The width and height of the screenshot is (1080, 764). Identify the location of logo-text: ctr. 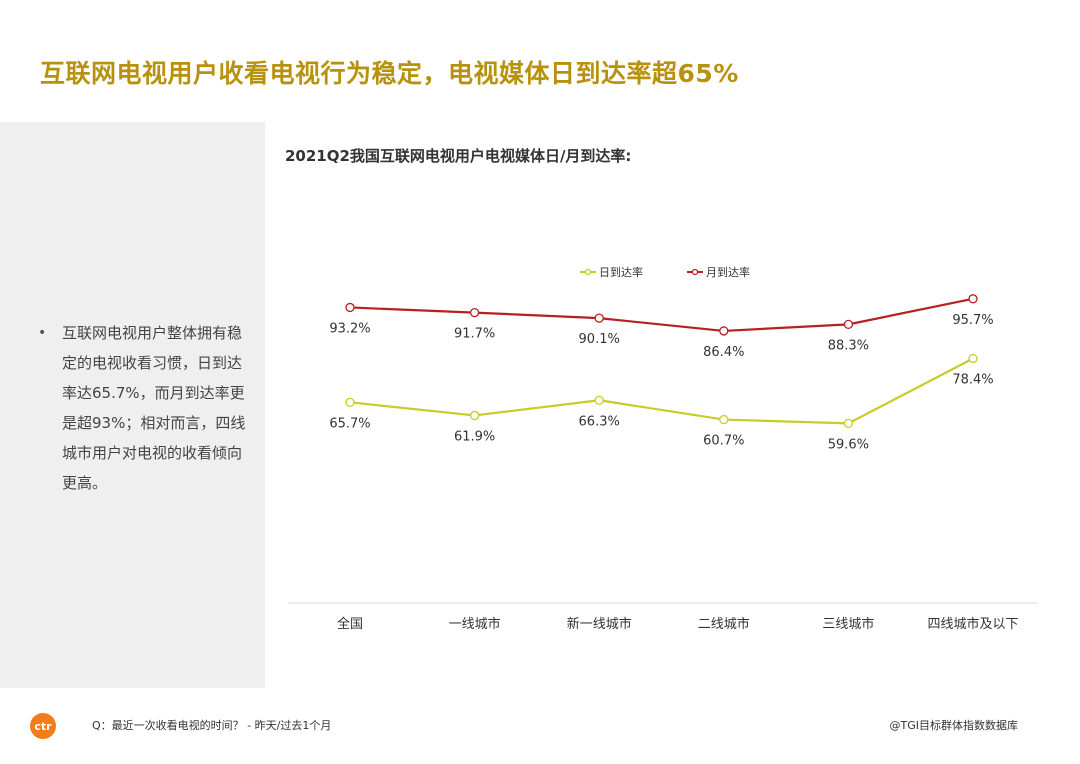
(43, 726).